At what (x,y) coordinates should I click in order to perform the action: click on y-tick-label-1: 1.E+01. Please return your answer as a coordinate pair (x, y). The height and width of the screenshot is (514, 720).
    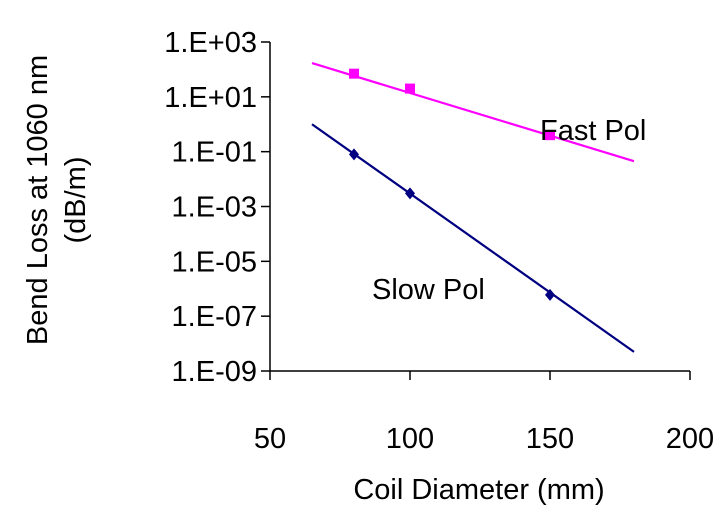
    Looking at the image, I should click on (210, 98).